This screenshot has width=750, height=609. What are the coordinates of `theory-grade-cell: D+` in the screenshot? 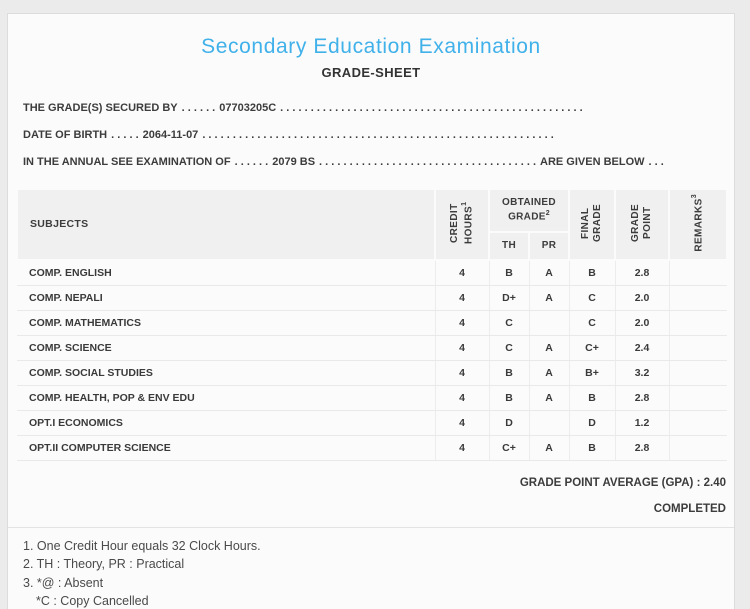 It's located at (508, 298).